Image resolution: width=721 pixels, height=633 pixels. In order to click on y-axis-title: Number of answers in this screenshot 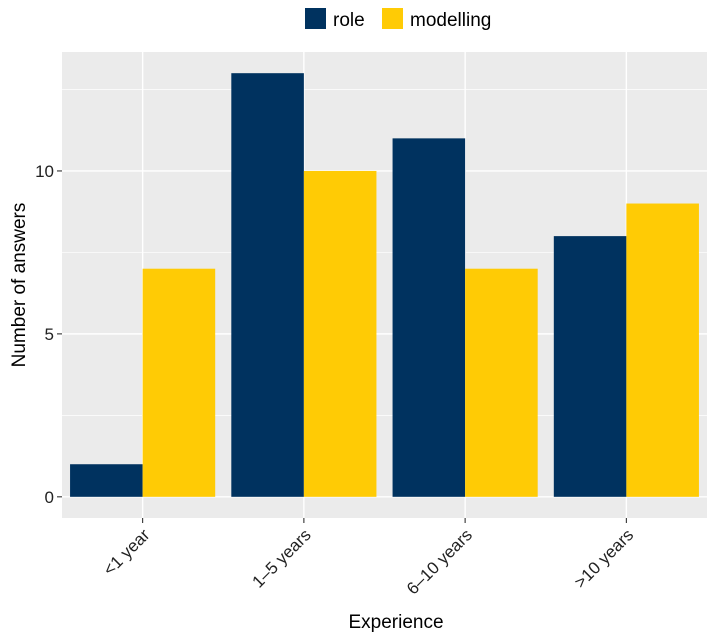, I will do `click(19, 285)`.